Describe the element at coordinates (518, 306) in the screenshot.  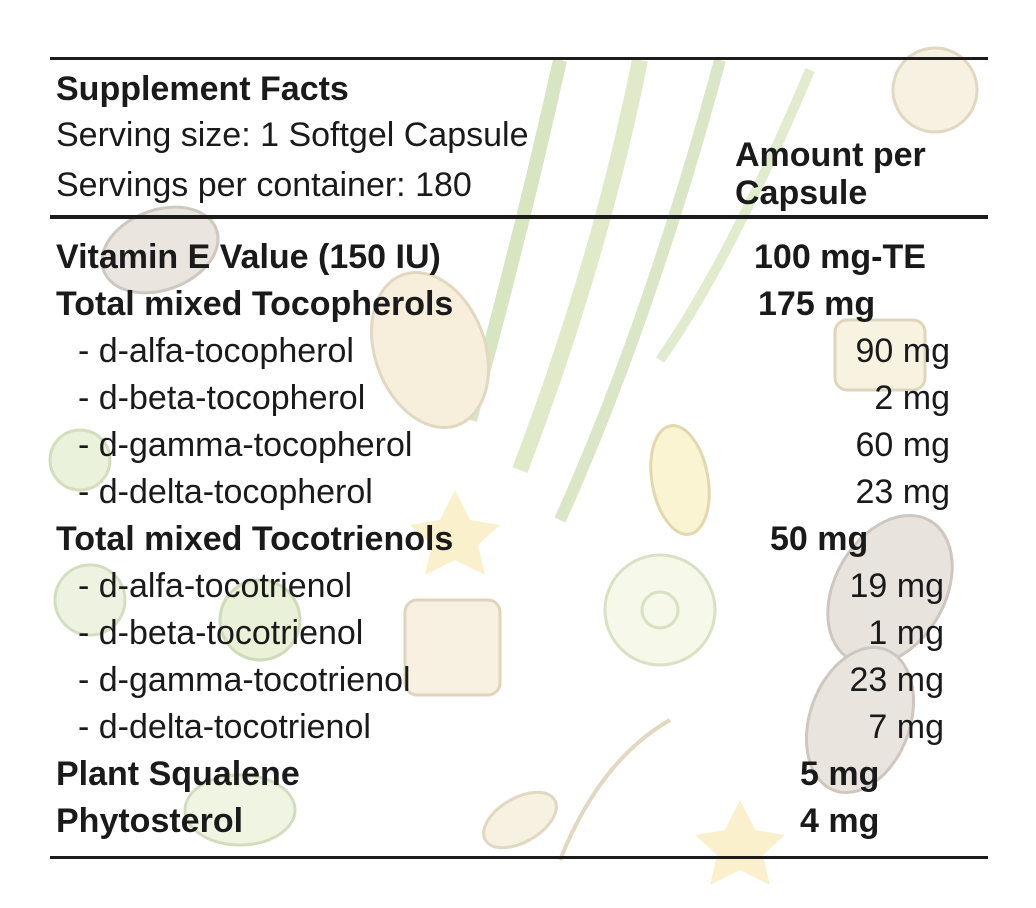
I see `nutrient-row: Total mixed Tocopherols 175 mg` at that location.